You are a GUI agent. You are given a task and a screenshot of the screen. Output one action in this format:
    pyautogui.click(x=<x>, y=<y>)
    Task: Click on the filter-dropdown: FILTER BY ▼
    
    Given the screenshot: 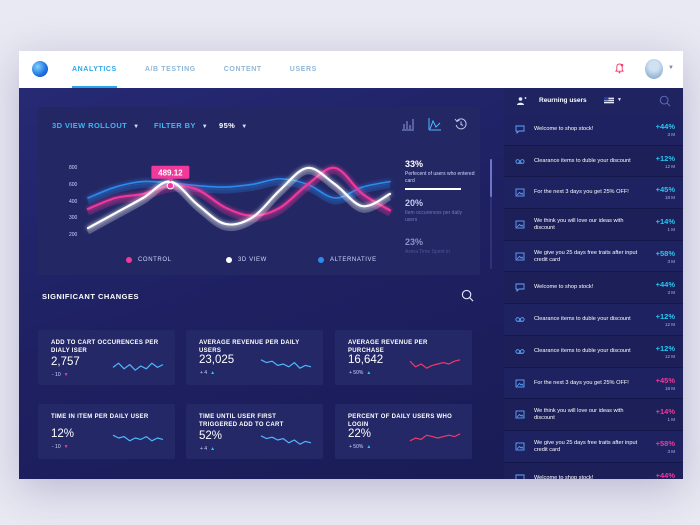 What is the action you would take?
    pyautogui.click(x=181, y=125)
    